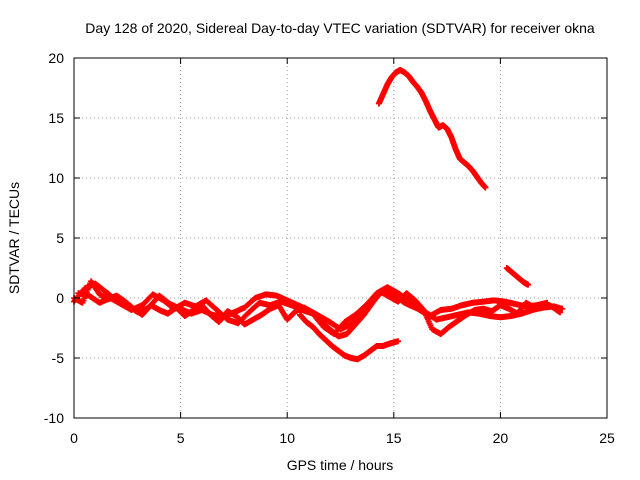 The image size is (640, 480). Describe the element at coordinates (287, 438) in the screenshot. I see `x-tick-label: 10` at that location.